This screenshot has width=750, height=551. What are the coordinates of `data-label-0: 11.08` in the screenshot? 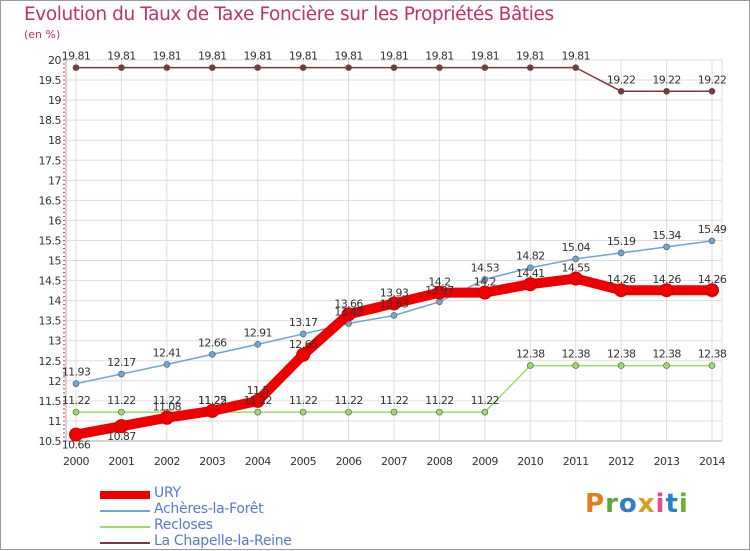 It's located at (167, 407).